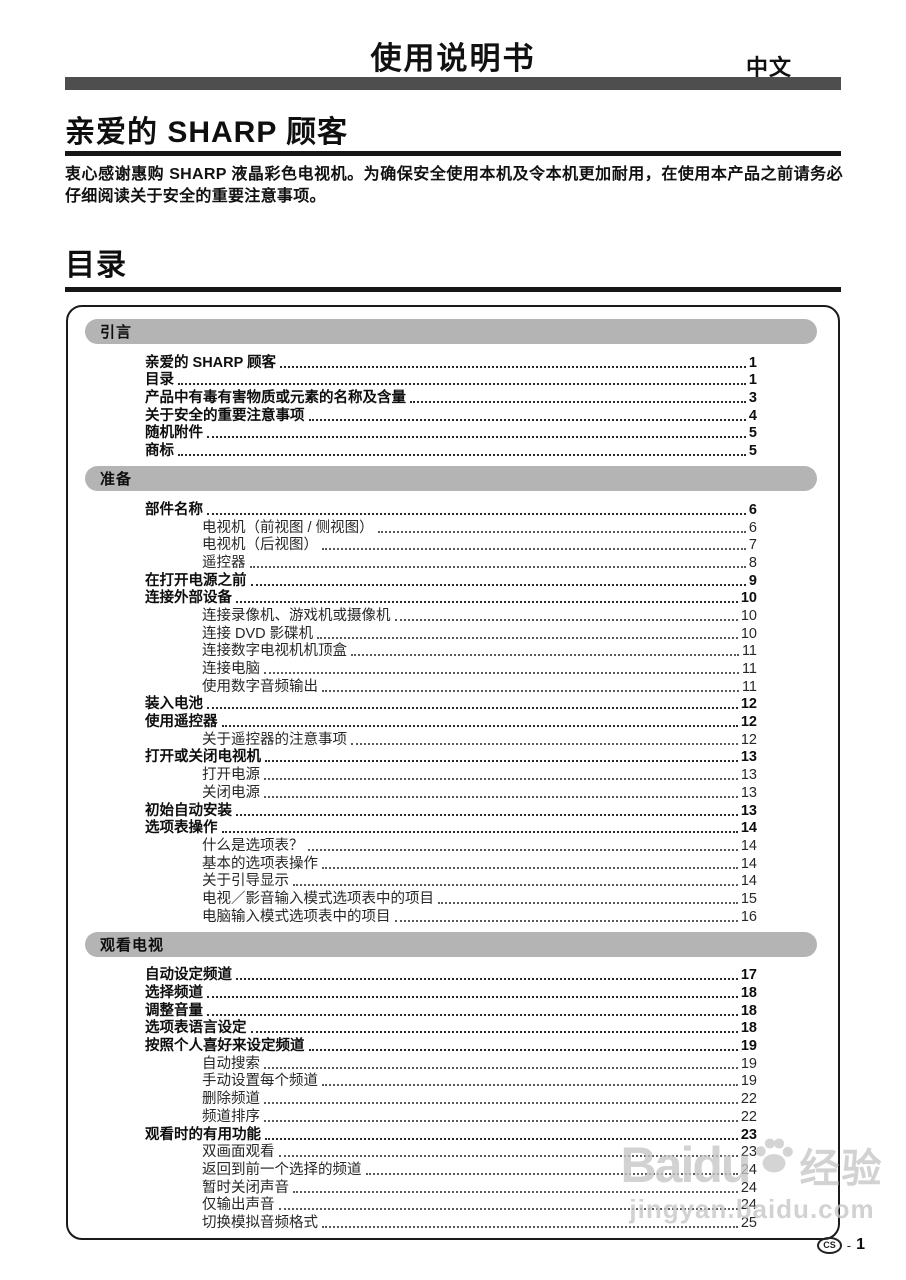 Image resolution: width=906 pixels, height=1280 pixels. Describe the element at coordinates (860, 1244) in the screenshot. I see `footer-page-number: 1` at that location.